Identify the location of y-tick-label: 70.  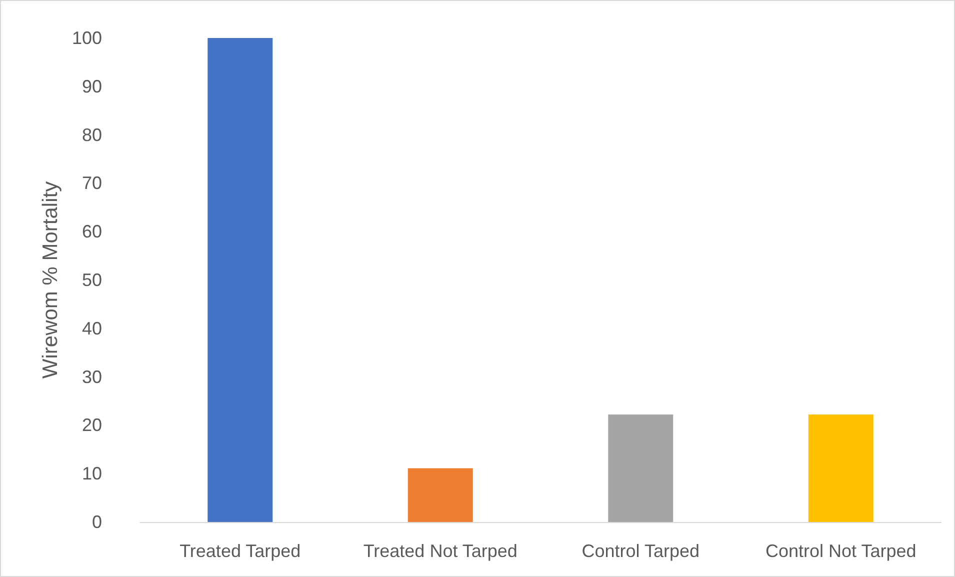
(92, 183).